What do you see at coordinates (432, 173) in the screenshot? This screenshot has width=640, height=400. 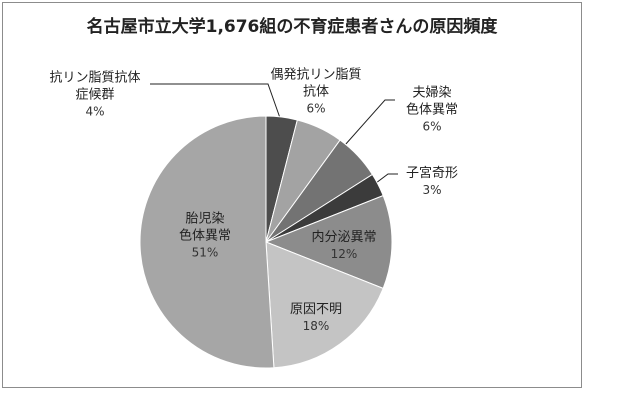 I see `slice-category: 子宮奇形` at bounding box center [432, 173].